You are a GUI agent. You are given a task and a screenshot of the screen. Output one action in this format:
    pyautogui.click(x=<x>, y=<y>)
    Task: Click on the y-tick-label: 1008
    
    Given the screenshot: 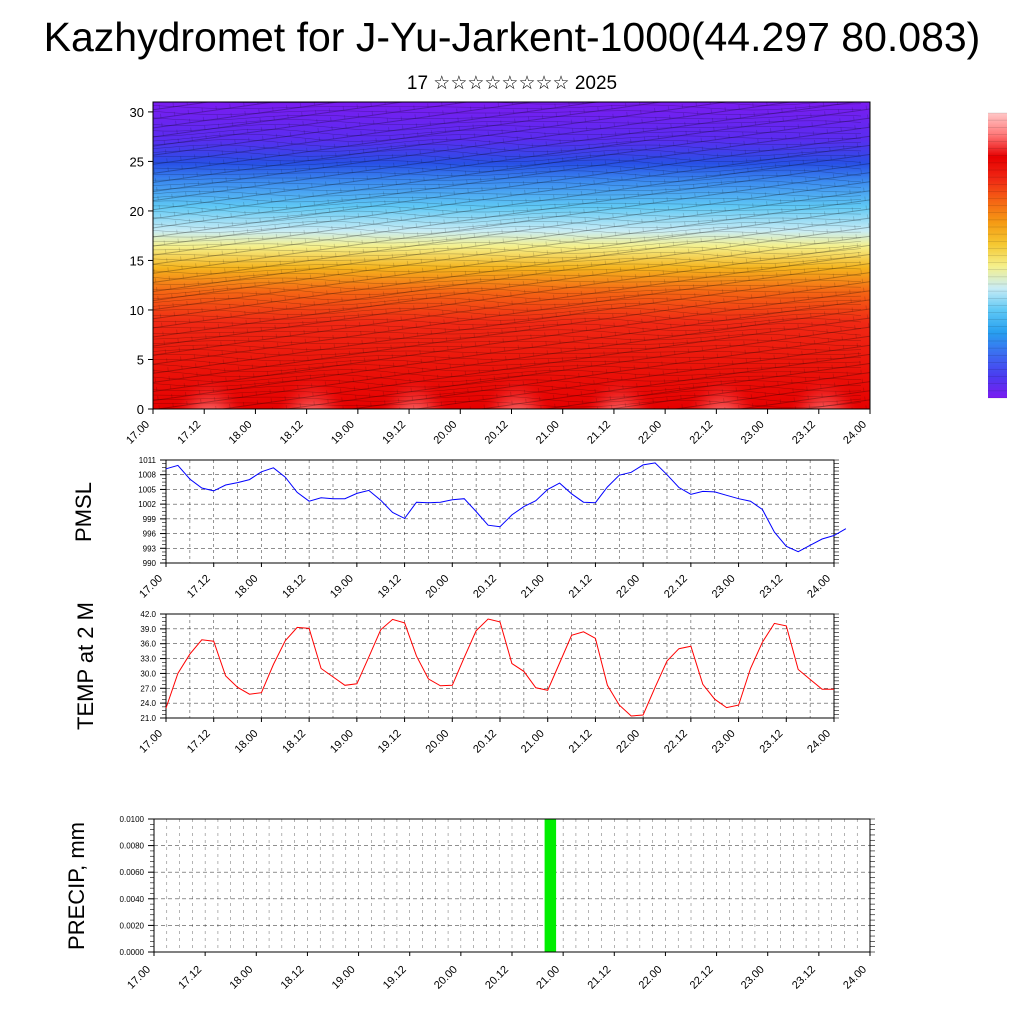 What is the action you would take?
    pyautogui.click(x=147, y=475)
    